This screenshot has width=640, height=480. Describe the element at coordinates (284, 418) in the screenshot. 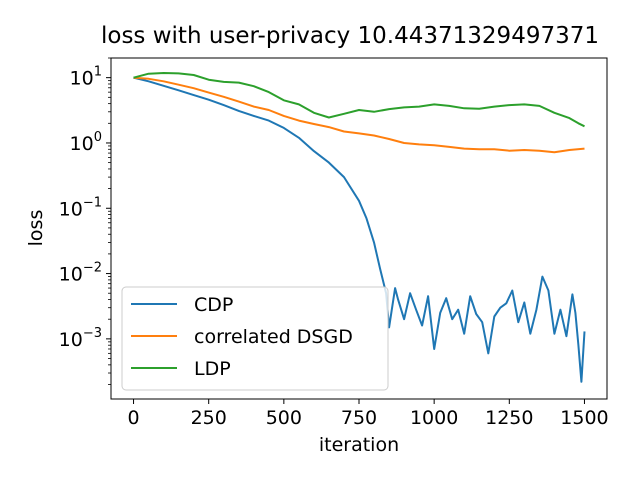

I see `x-tick-label: 500` at that location.